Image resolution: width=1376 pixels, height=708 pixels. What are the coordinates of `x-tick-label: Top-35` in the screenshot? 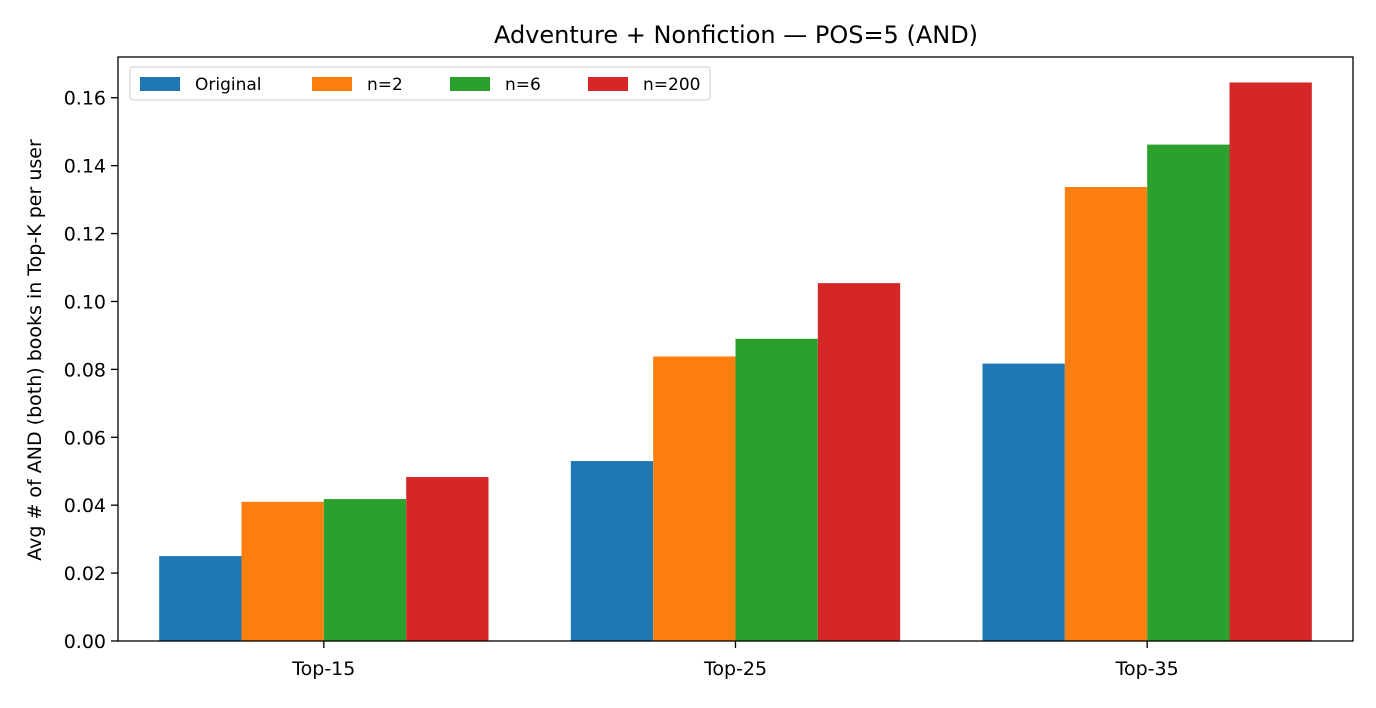 It's located at (1147, 669).